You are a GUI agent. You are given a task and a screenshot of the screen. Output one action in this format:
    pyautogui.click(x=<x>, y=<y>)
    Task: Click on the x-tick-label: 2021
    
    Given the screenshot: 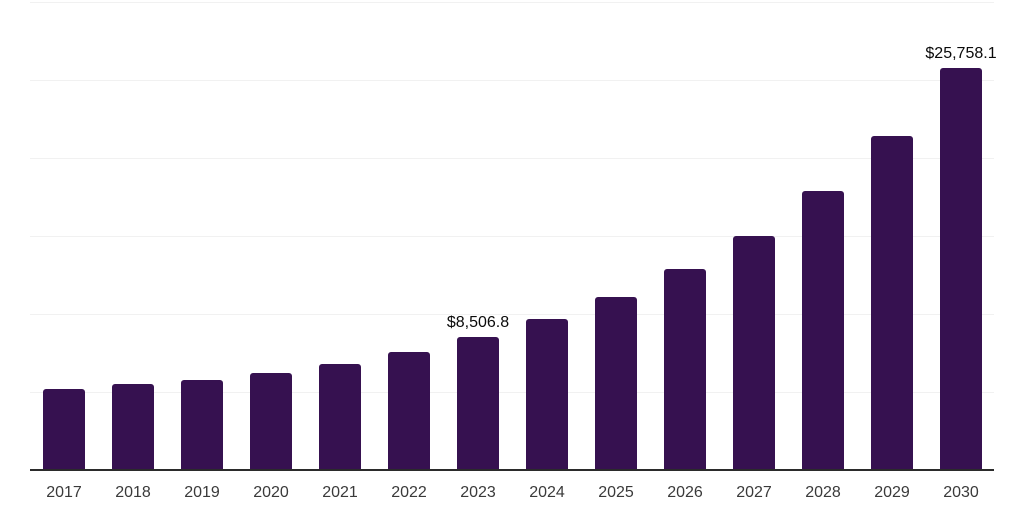 What is the action you would take?
    pyautogui.click(x=340, y=492)
    